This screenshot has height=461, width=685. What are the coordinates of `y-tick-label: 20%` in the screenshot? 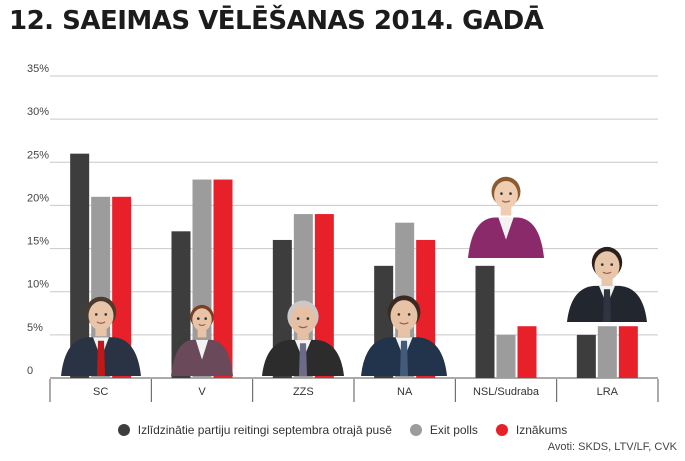 It's located at (38, 198).